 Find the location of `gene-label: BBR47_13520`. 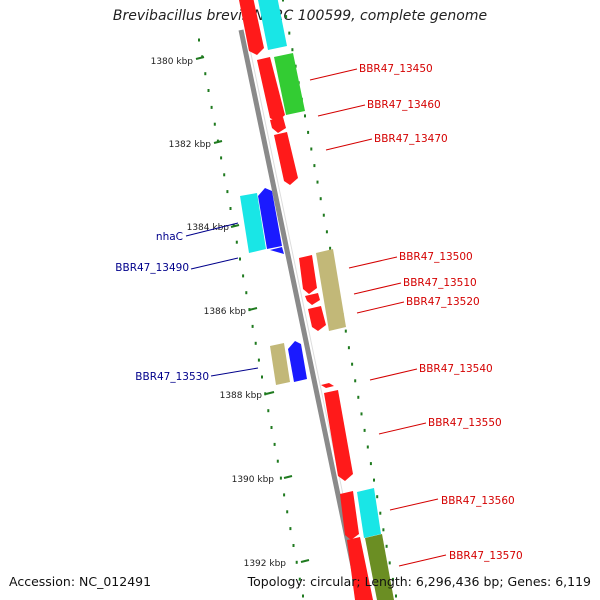

gene-label: BBR47_13520 is located at coordinates (443, 302).